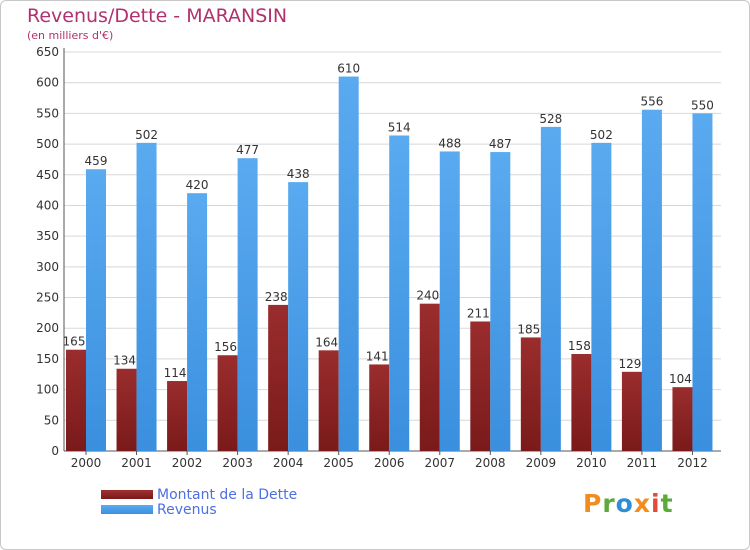  What do you see at coordinates (177, 416) in the screenshot?
I see `bar-dette-2002` at bounding box center [177, 416].